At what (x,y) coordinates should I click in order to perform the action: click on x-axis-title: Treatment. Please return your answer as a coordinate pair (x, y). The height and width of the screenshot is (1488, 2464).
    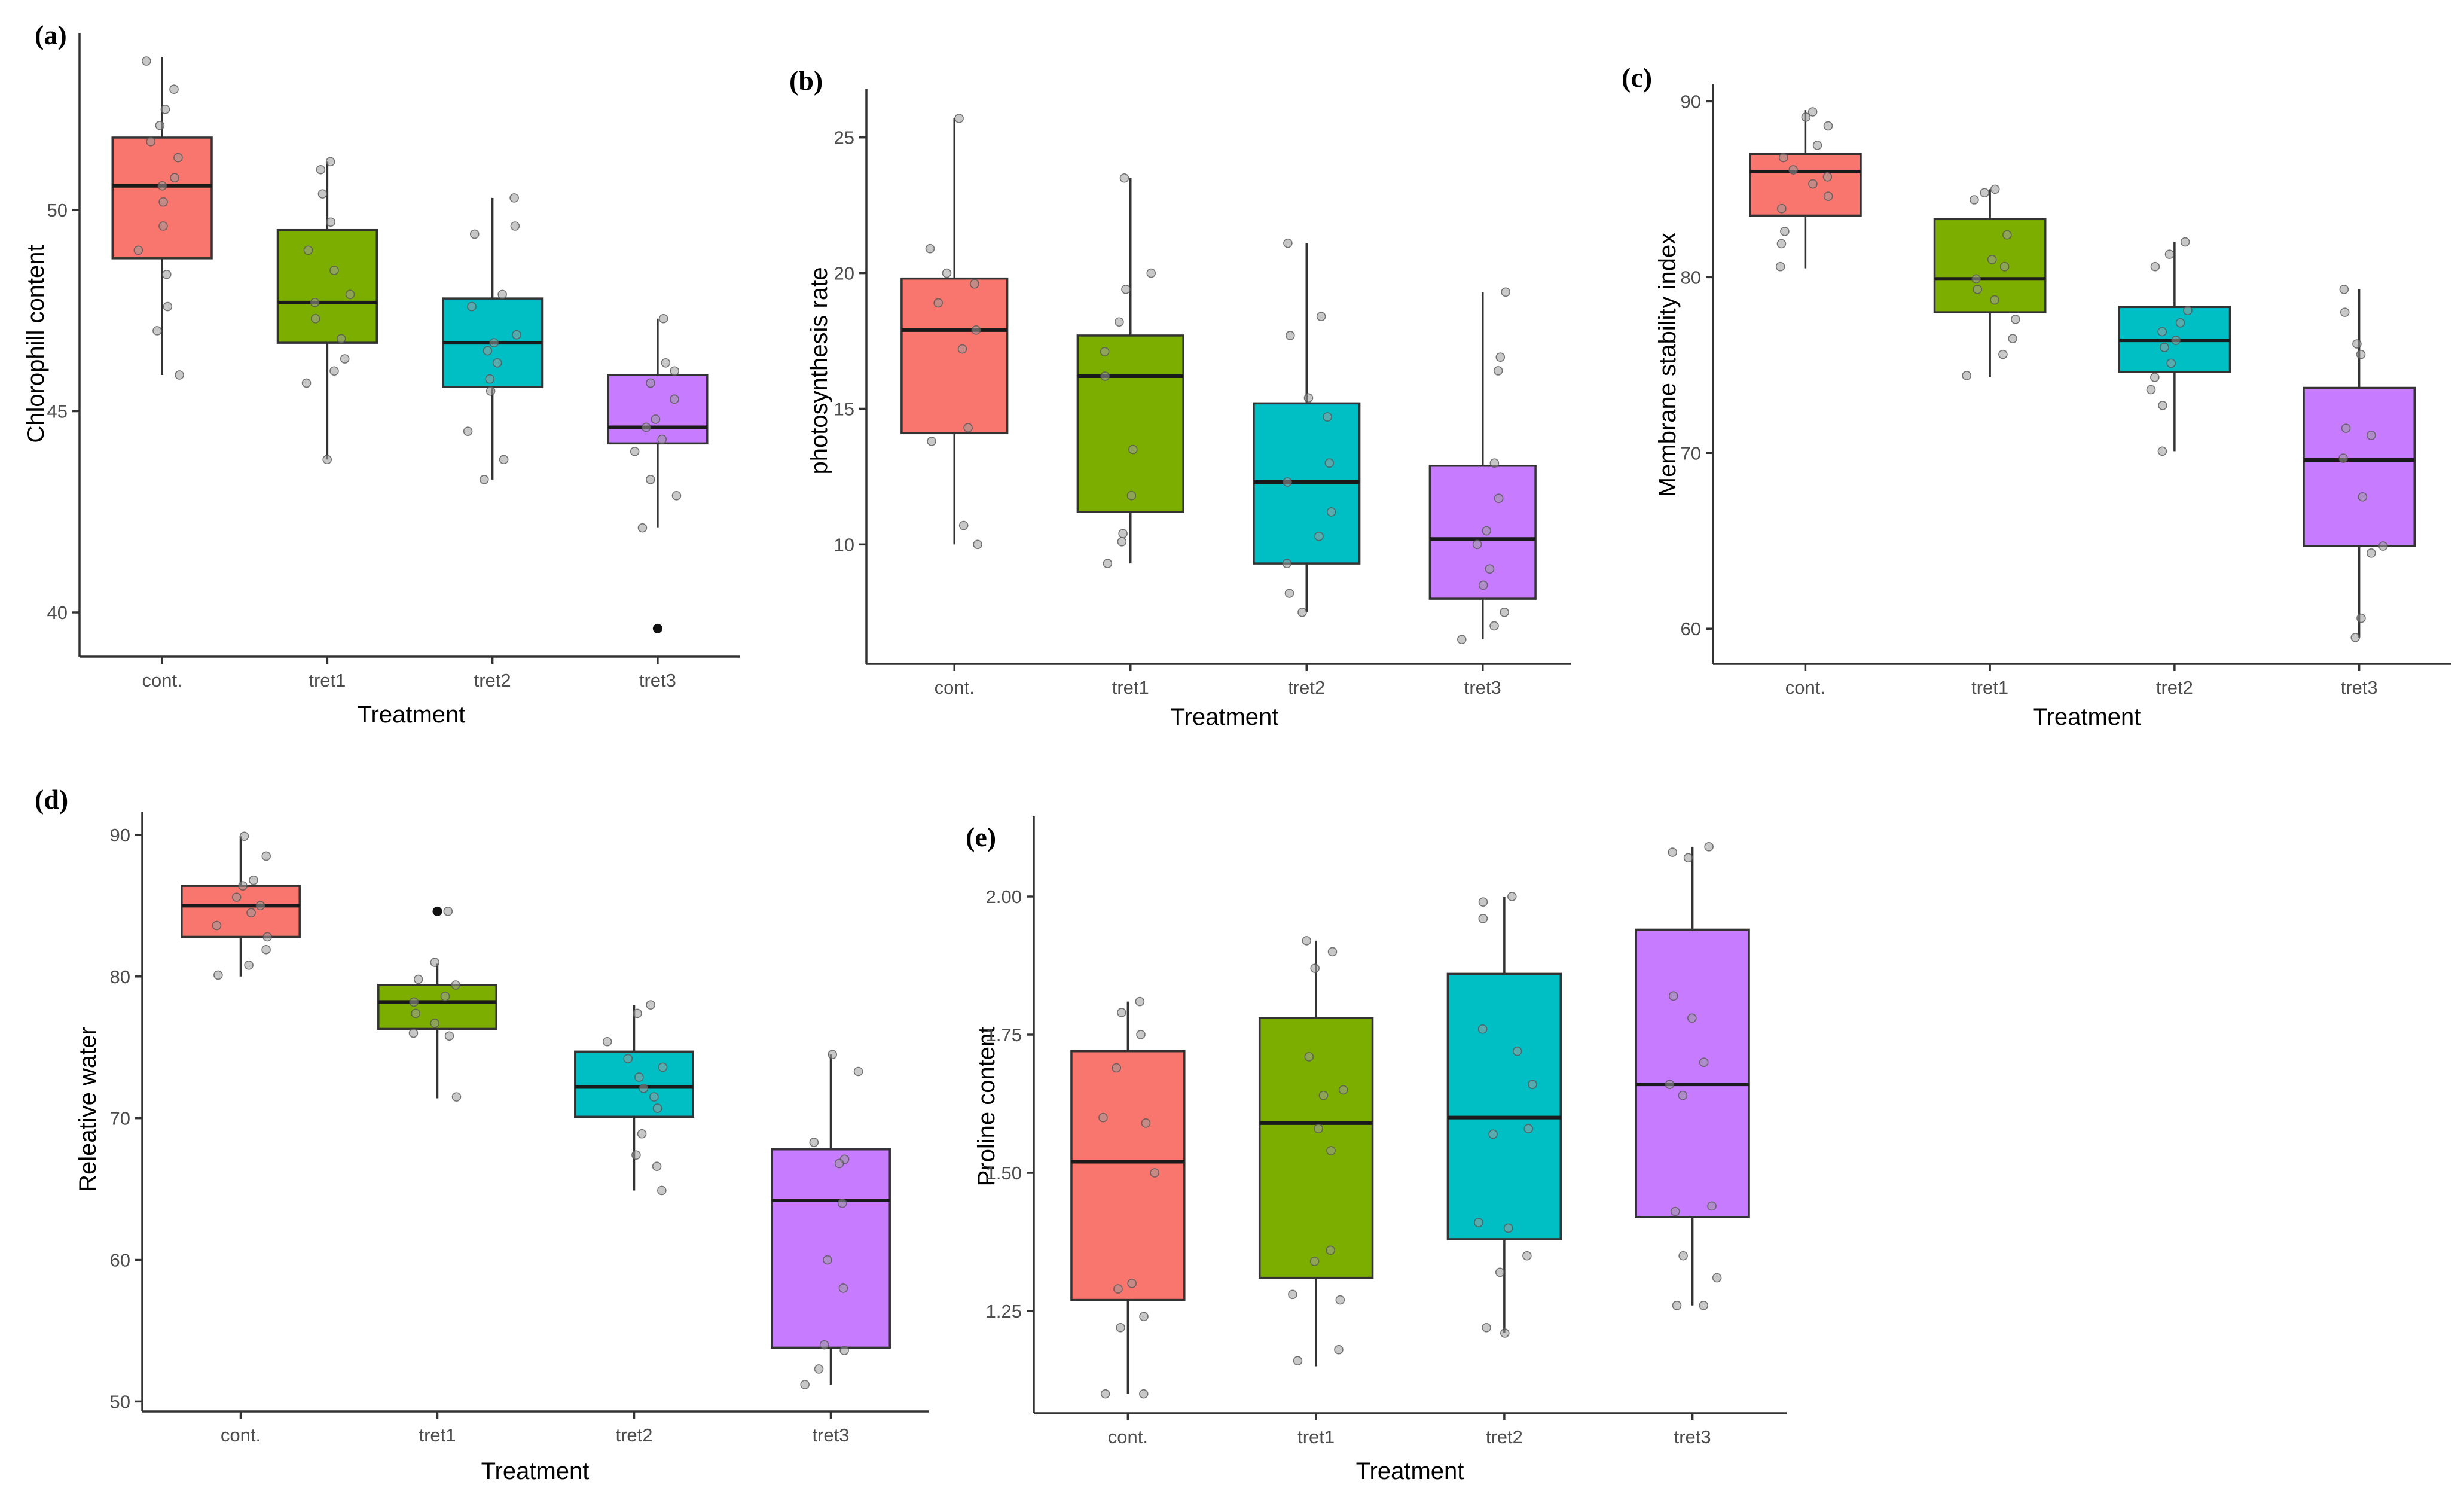
    Looking at the image, I should click on (1410, 1471).